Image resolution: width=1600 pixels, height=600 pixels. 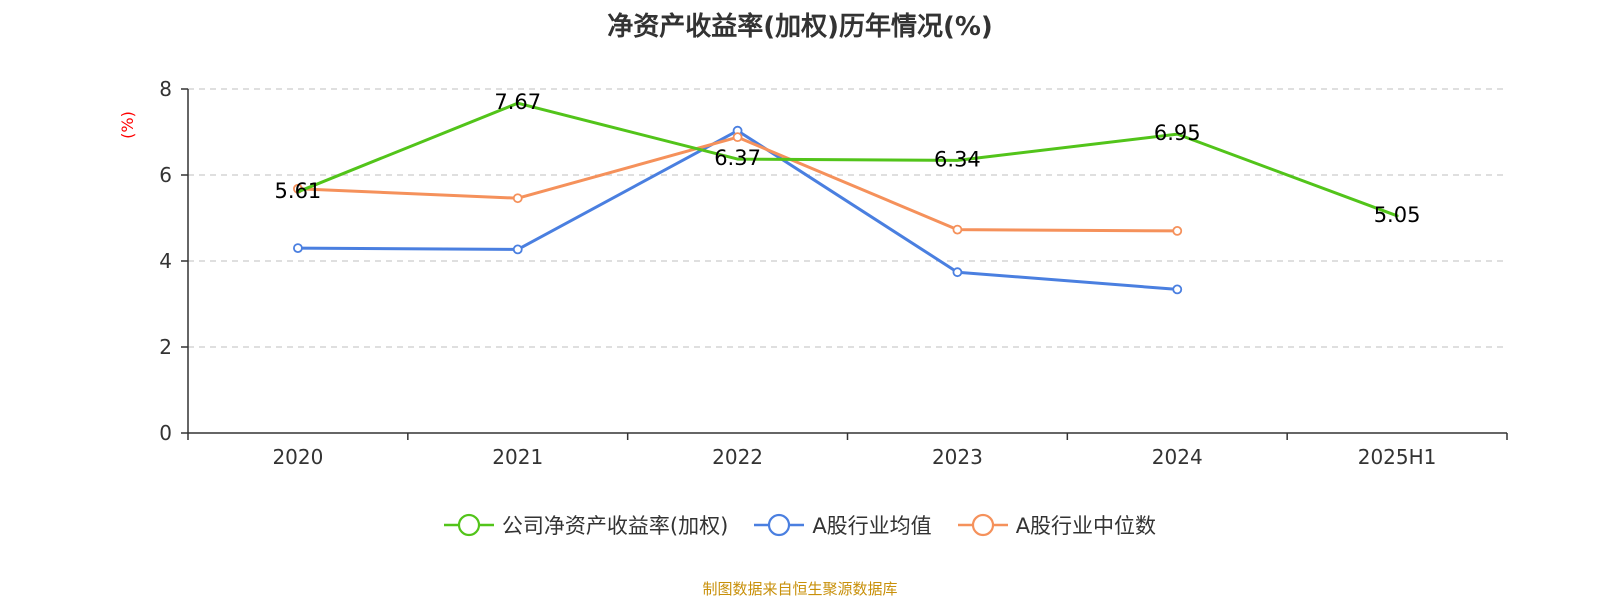 I want to click on legend-label: A股行业均值, so click(x=872, y=526).